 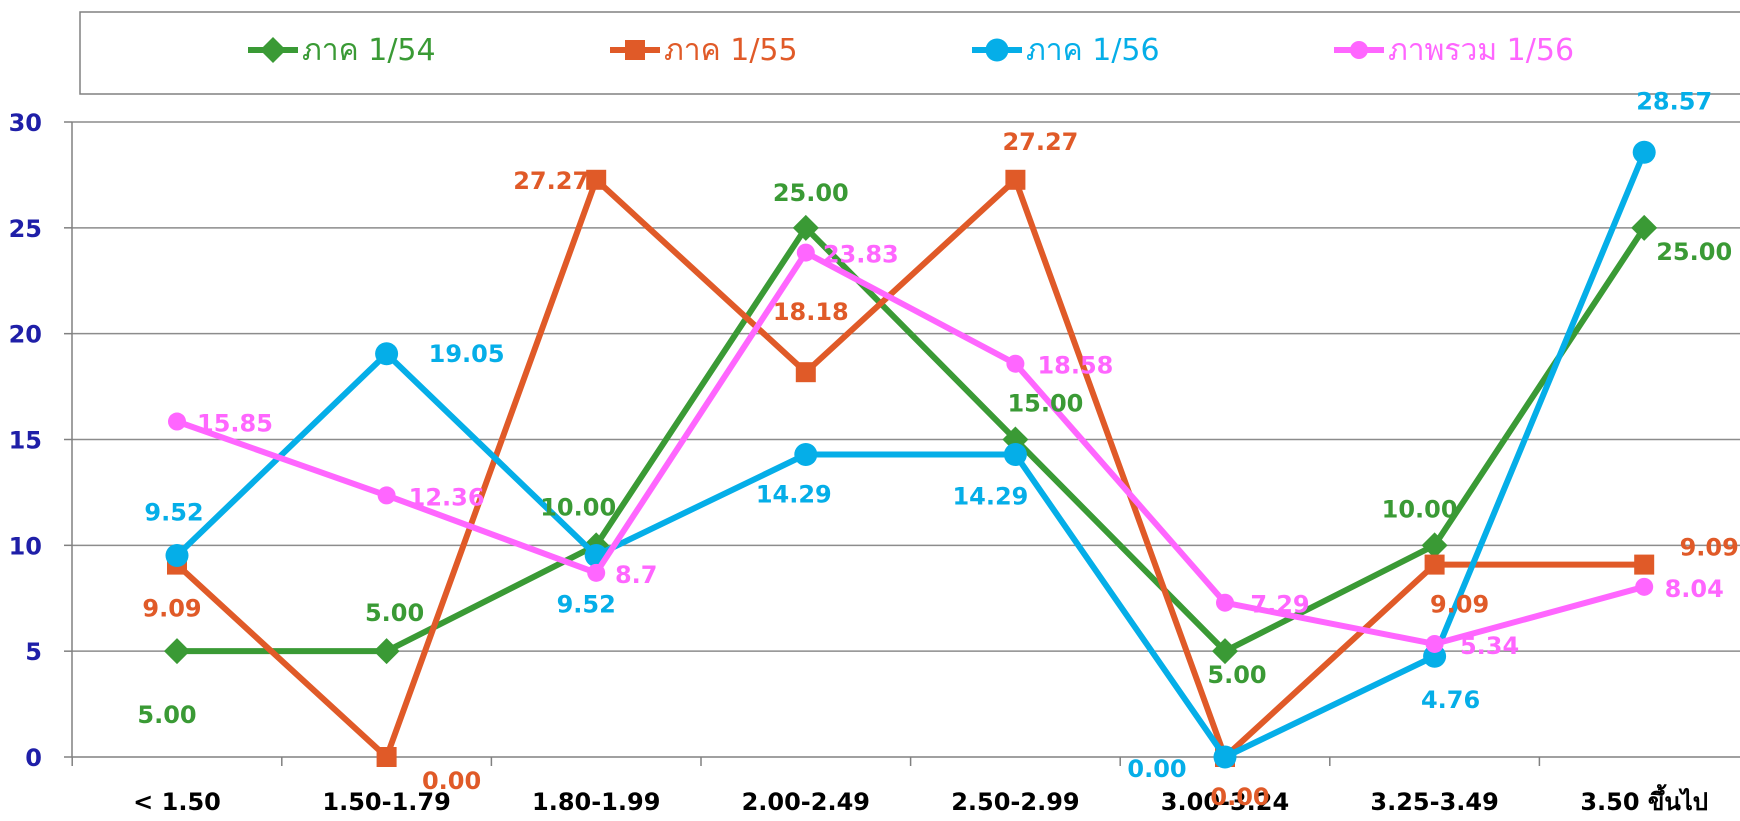 I want to click on x-tick-label: 1.50-1.79, so click(x=386, y=802).